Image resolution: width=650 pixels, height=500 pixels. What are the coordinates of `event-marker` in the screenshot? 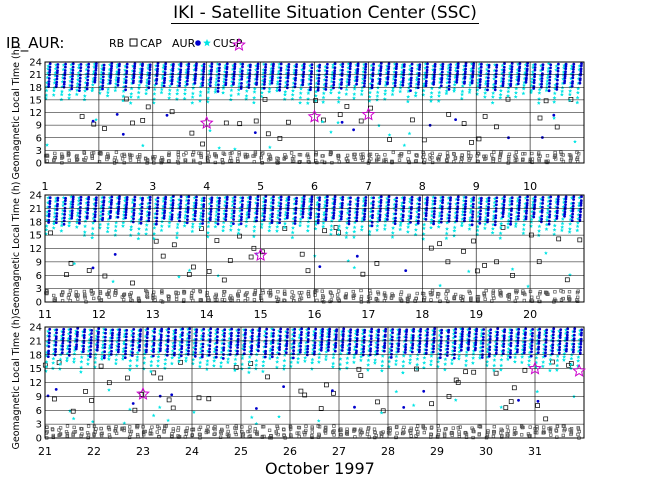 It's located at (368, 114).